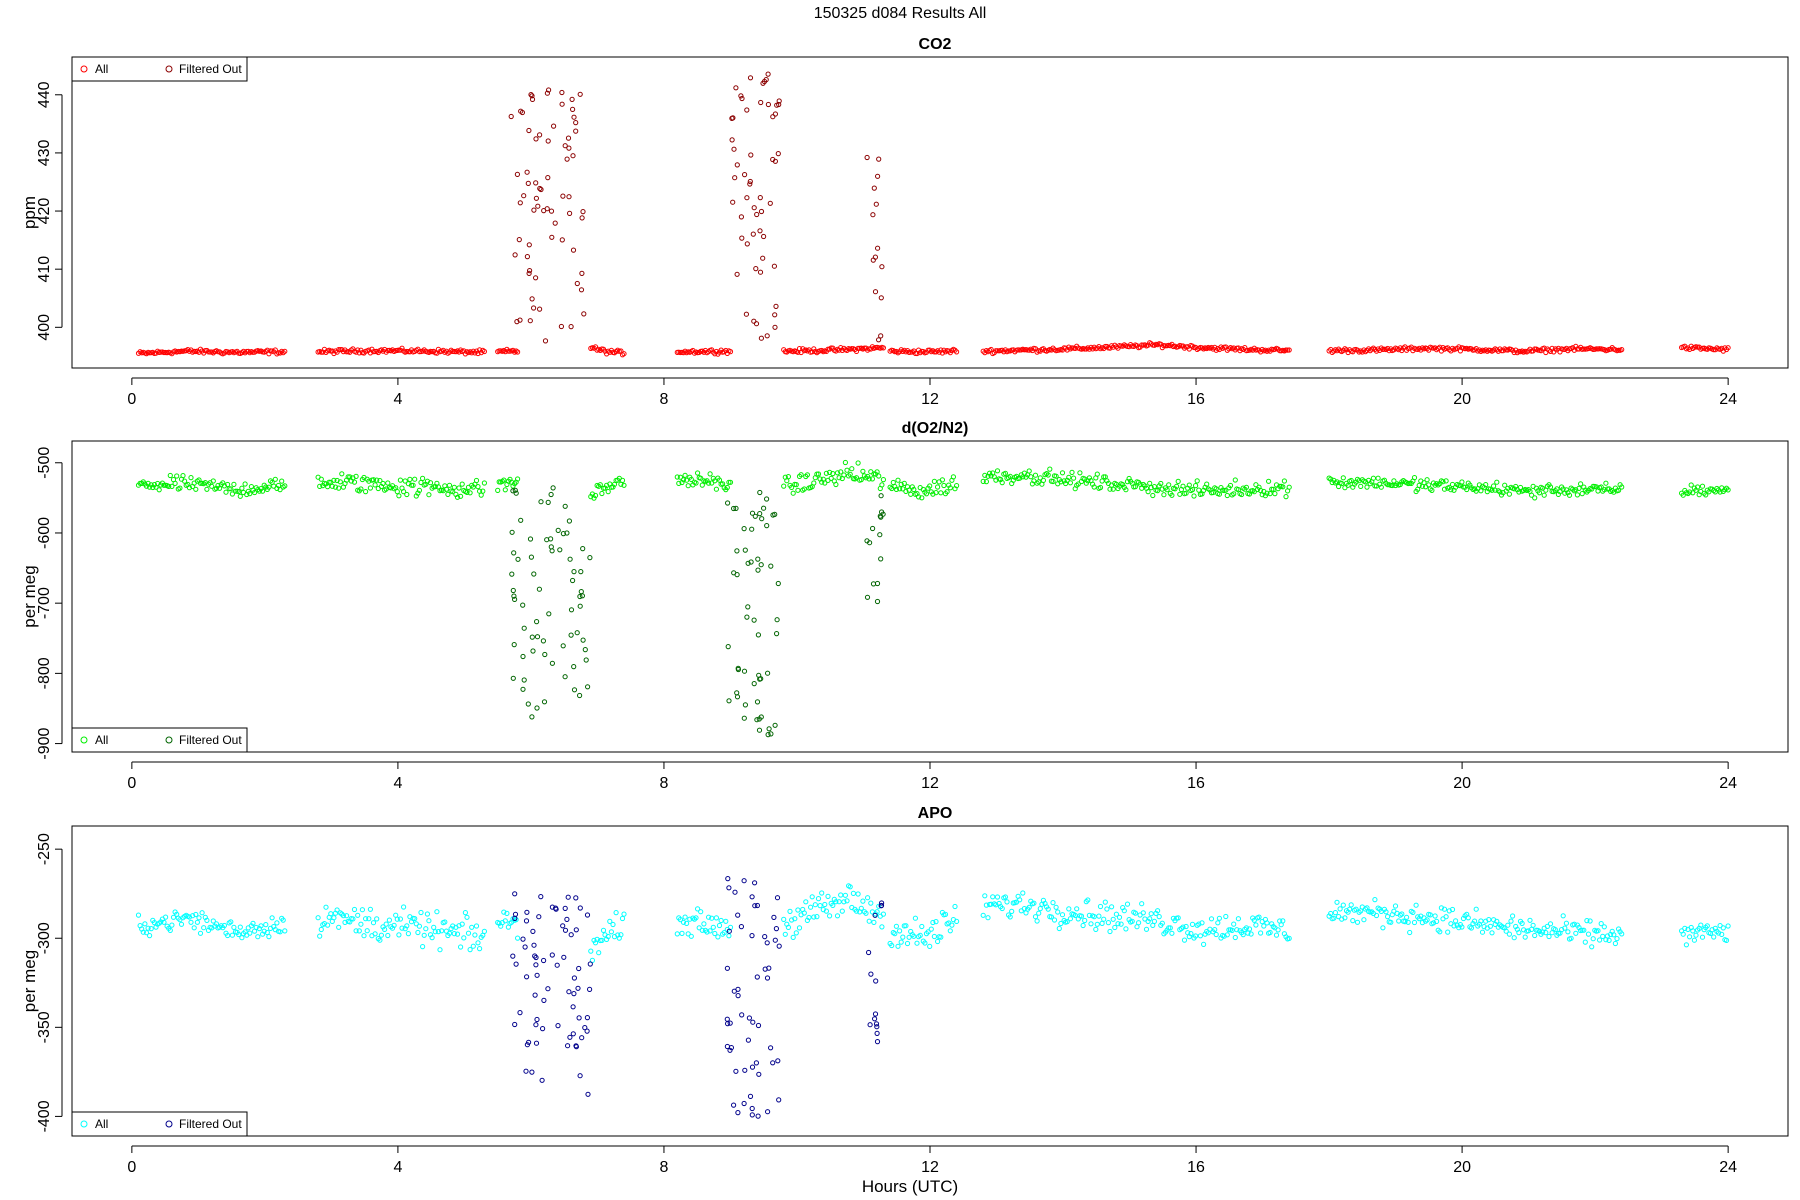 The height and width of the screenshot is (1200, 1800). Describe the element at coordinates (930, 399) in the screenshot. I see `x-tick-label: 12` at that location.